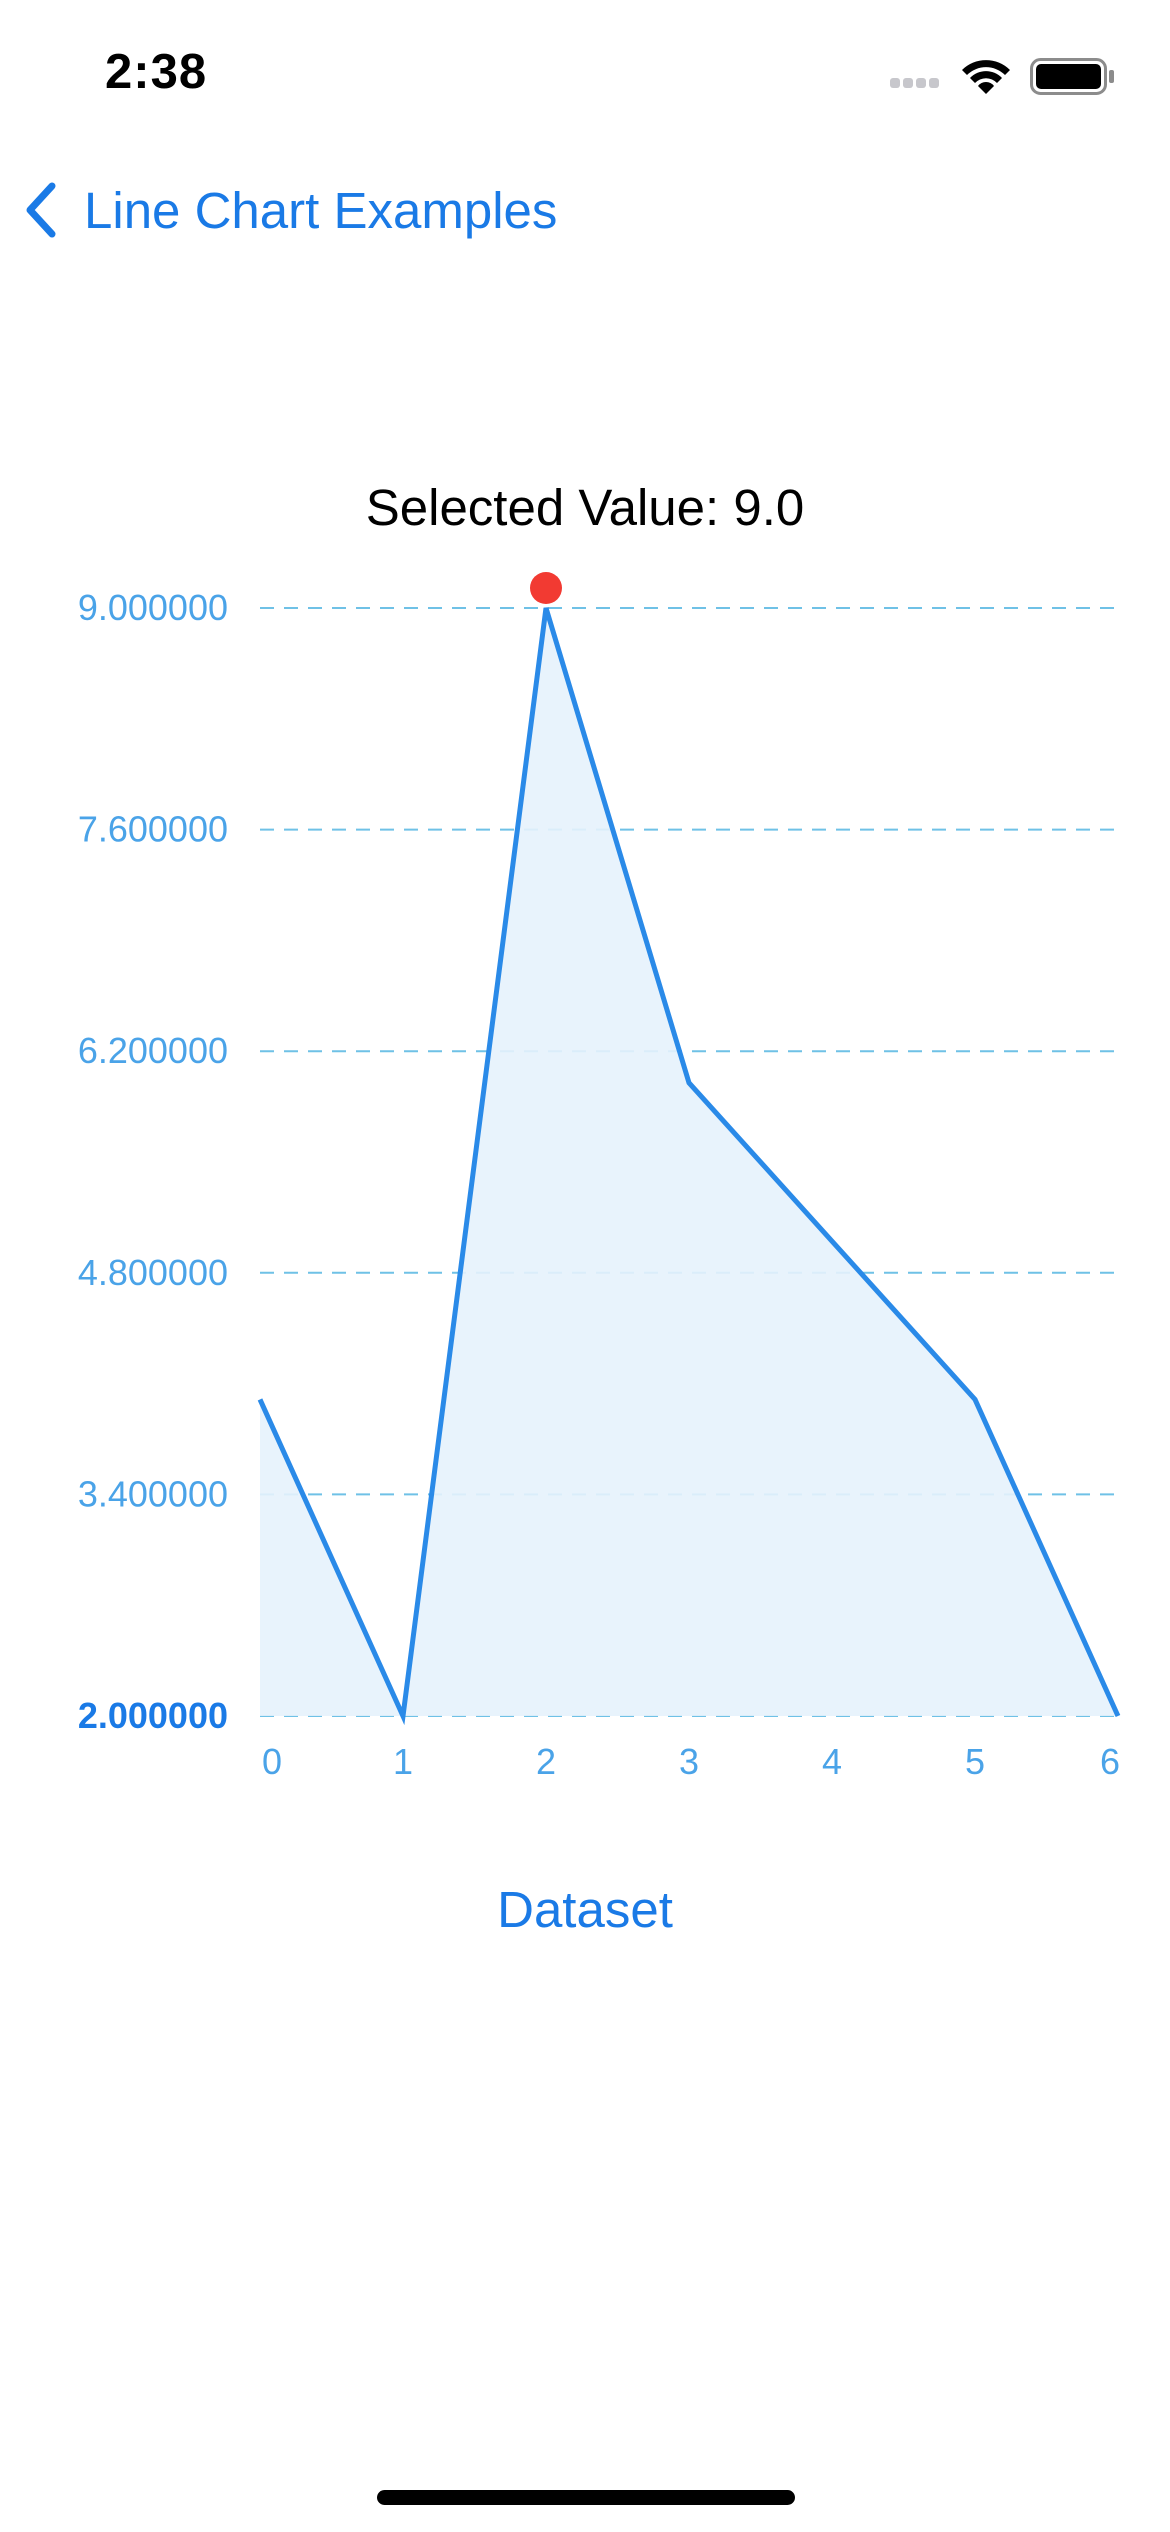 The width and height of the screenshot is (1170, 2532). Describe the element at coordinates (153, 1272) in the screenshot. I see `y-tick-label: 4.800000` at that location.